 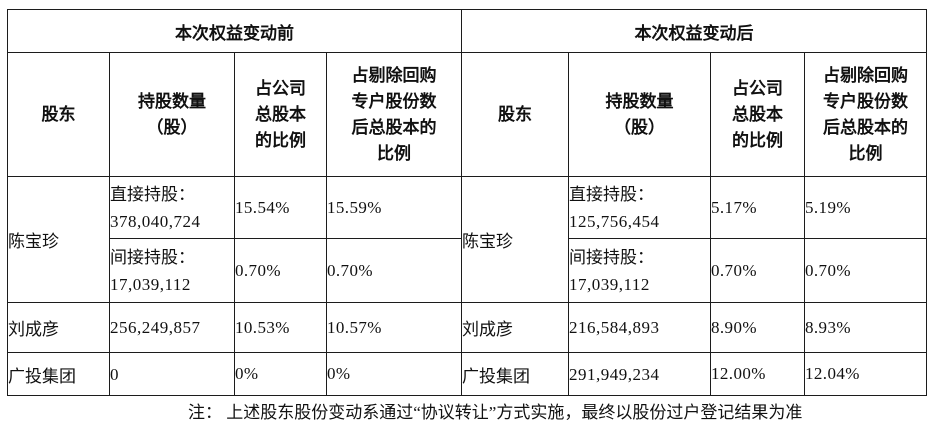 What do you see at coordinates (639, 207) in the screenshot?
I see `cell-after-chen-direct-shares: 直接持股： 125,756,454` at bounding box center [639, 207].